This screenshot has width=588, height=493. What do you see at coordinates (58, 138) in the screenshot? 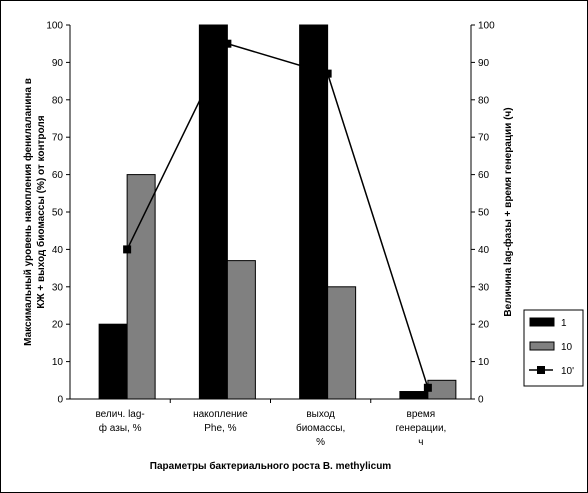
I see `y-tick-label: 70` at bounding box center [58, 138].